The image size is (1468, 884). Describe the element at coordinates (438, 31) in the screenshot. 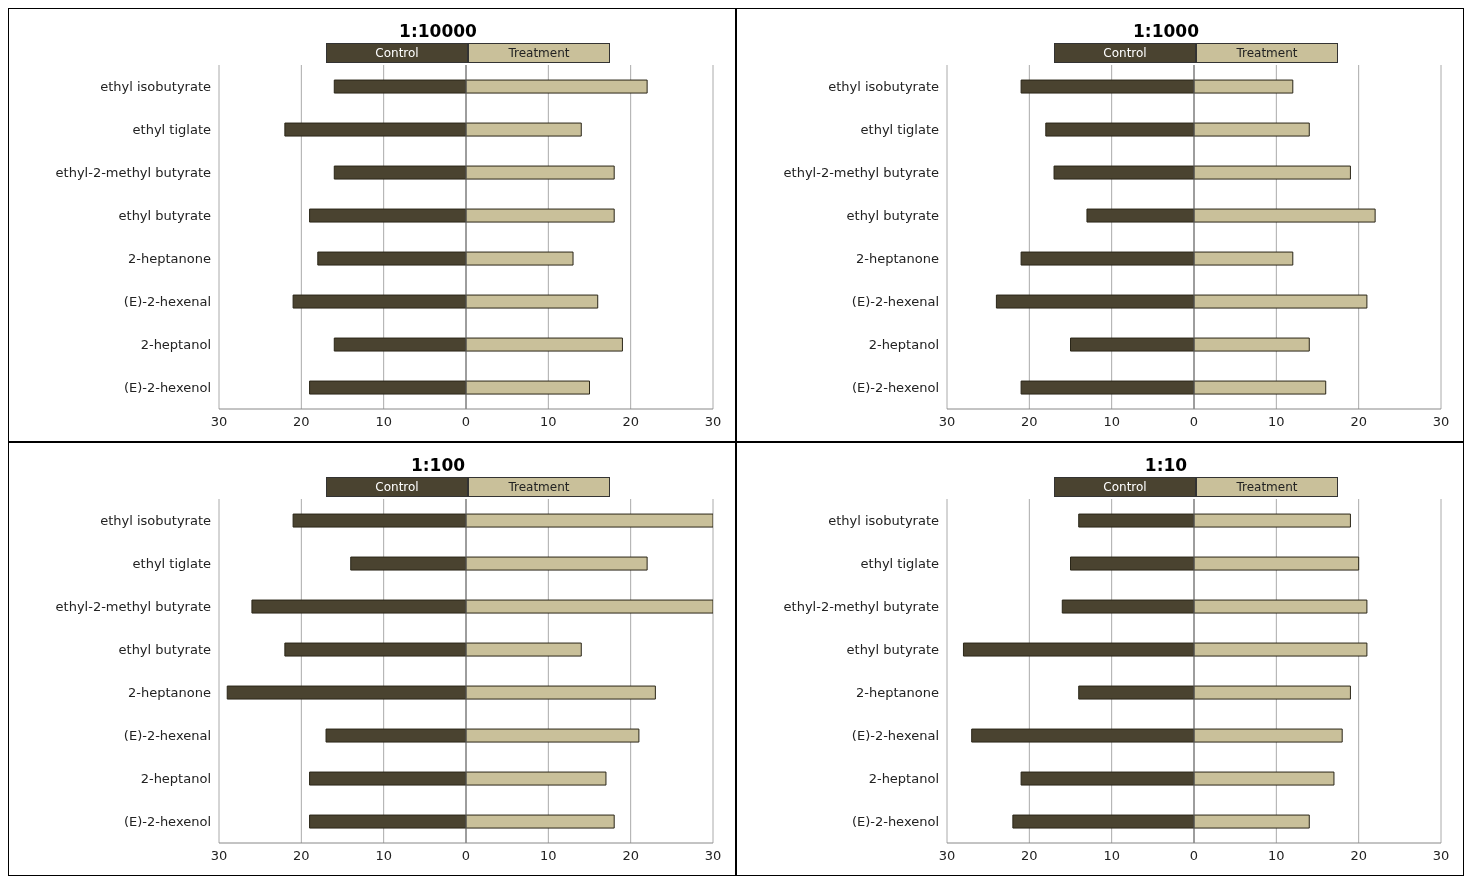

I see `chart-title: 1:10000` at that location.